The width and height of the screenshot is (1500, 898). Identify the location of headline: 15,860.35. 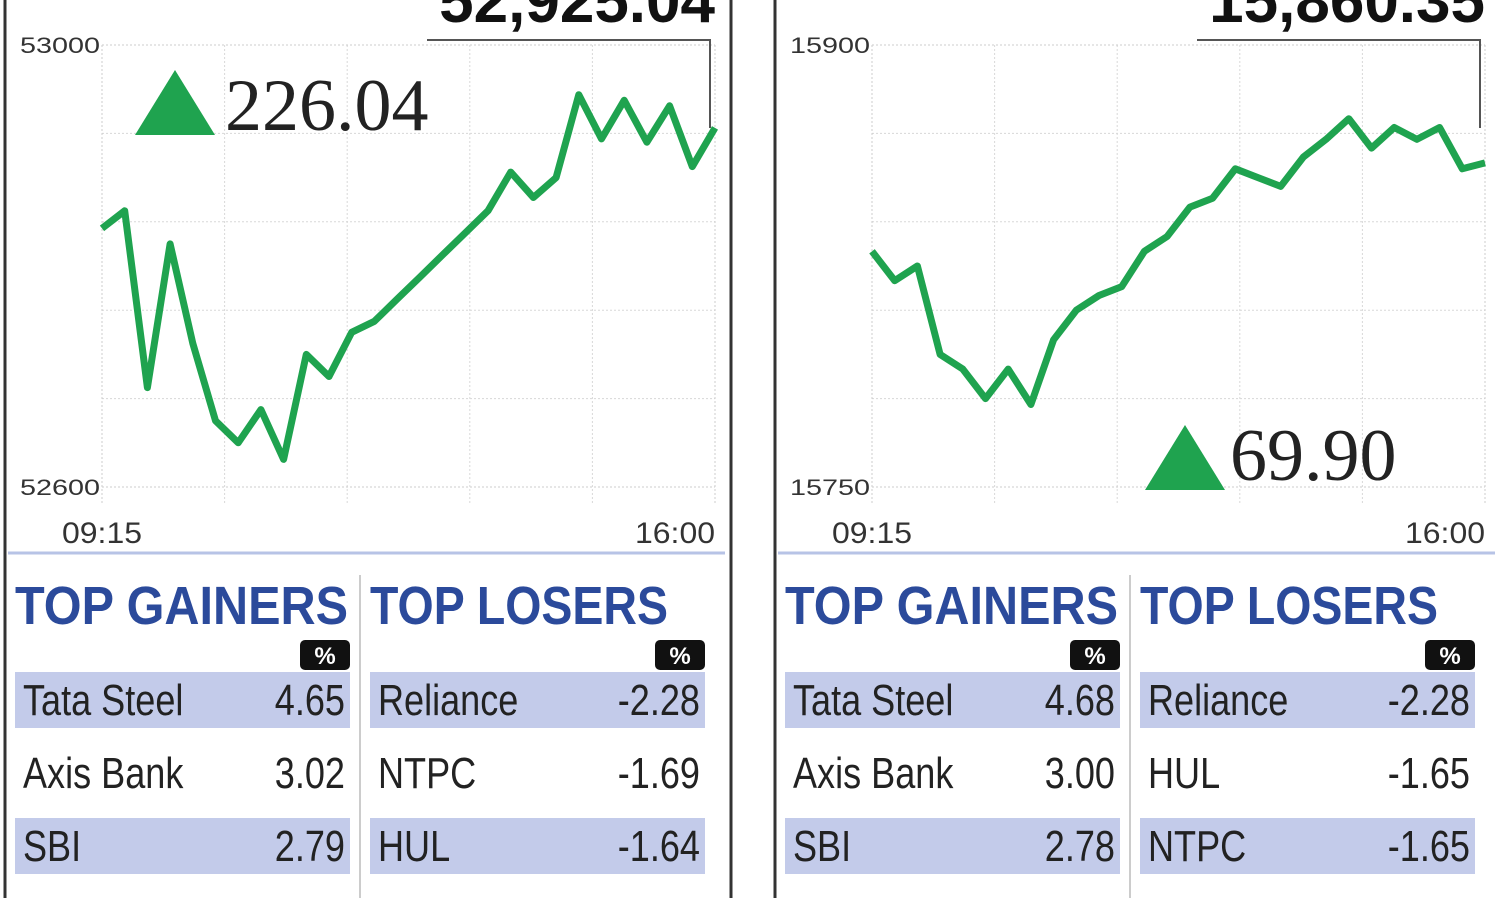
(1347, 18).